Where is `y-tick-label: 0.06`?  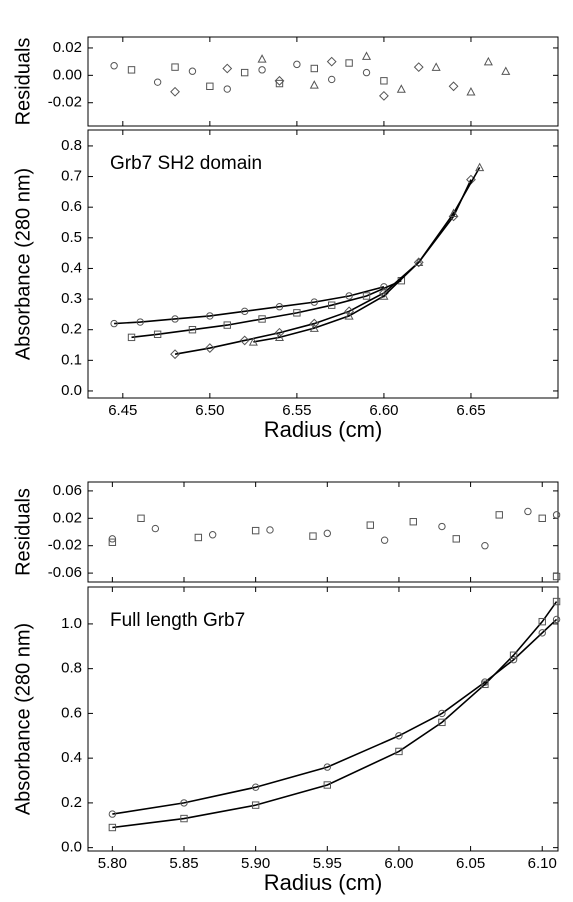
y-tick-label: 0.06 is located at coordinates (67, 490).